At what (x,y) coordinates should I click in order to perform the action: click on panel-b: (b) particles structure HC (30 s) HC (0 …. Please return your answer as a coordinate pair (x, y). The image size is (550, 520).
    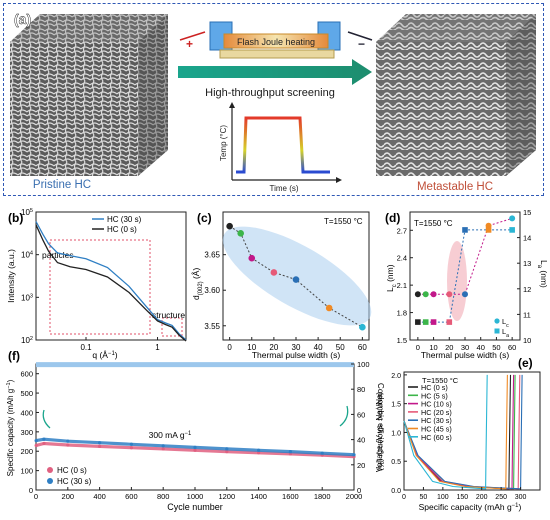
    Looking at the image, I should click on (96, 284).